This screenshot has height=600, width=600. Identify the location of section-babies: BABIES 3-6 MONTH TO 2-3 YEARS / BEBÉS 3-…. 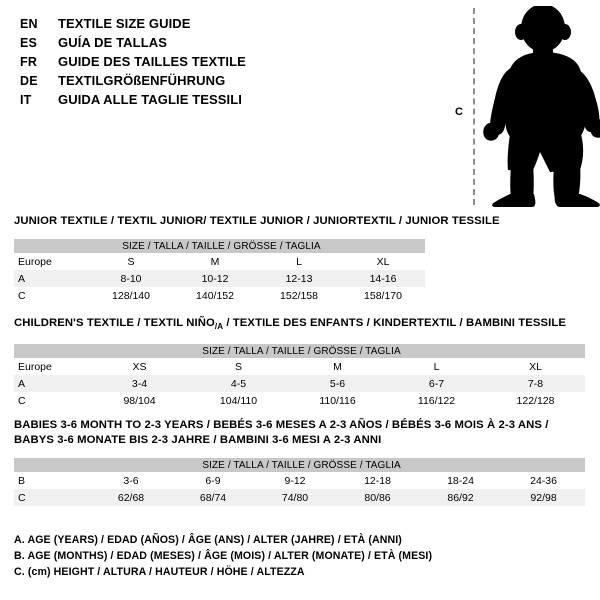
(300, 462).